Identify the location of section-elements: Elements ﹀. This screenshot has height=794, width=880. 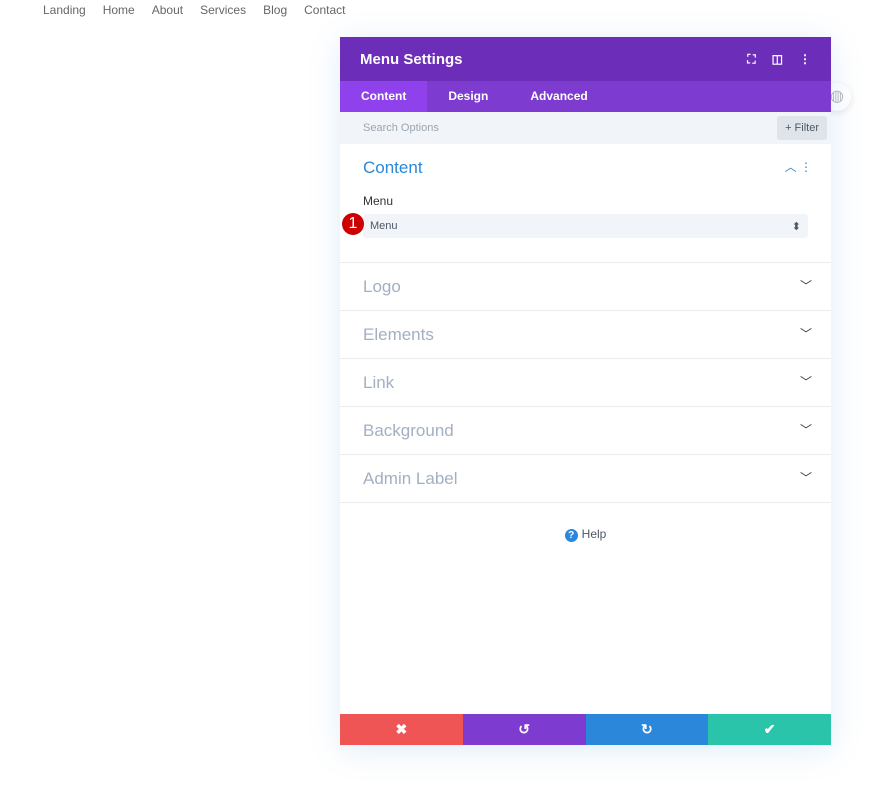
(585, 335).